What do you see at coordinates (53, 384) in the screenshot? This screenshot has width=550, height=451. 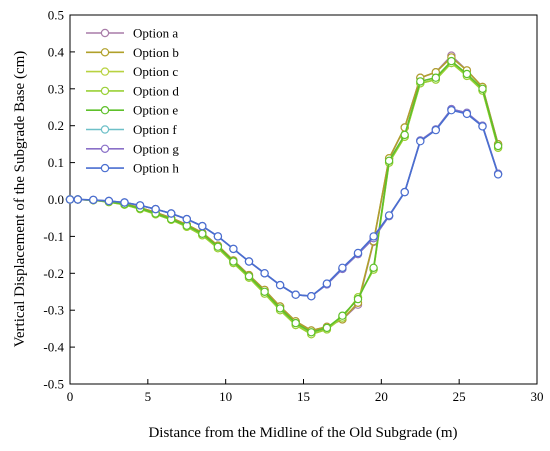 I see `y-tick-label: -0.5` at bounding box center [53, 384].